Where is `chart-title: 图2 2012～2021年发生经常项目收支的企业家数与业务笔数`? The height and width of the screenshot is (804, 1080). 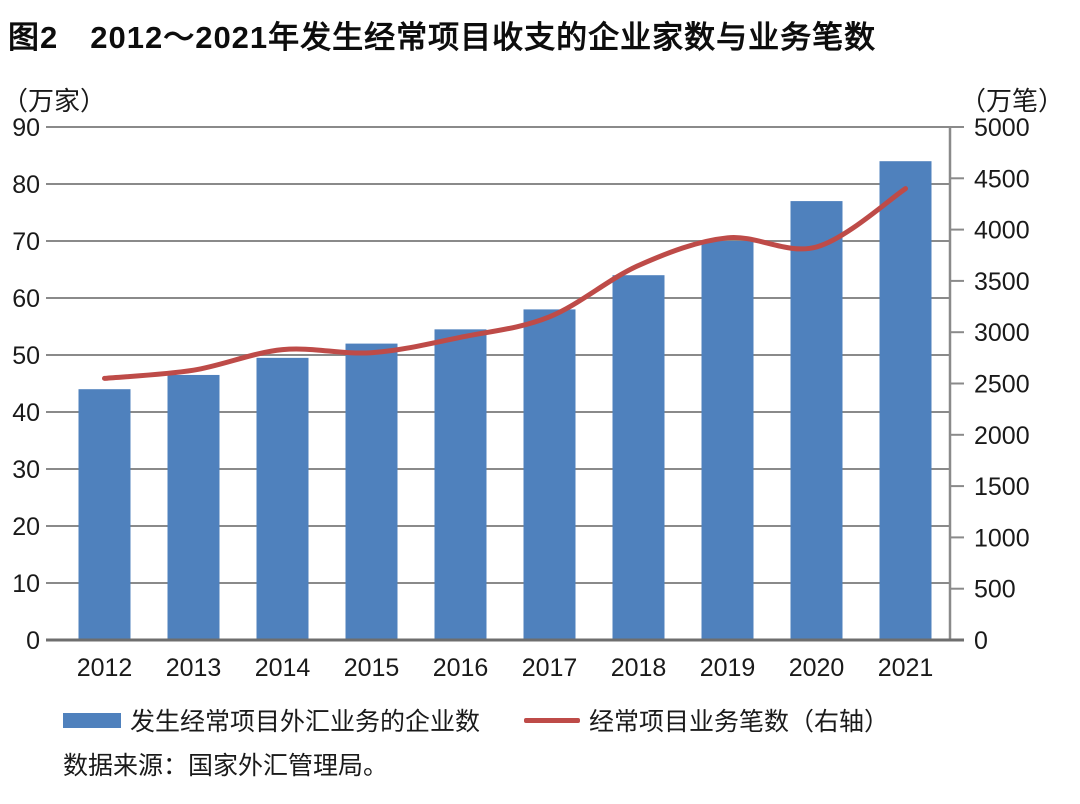
chart-title: 图2 2012～2021年发生经常项目收支的企业家数与业务笔数 is located at coordinates (442, 37).